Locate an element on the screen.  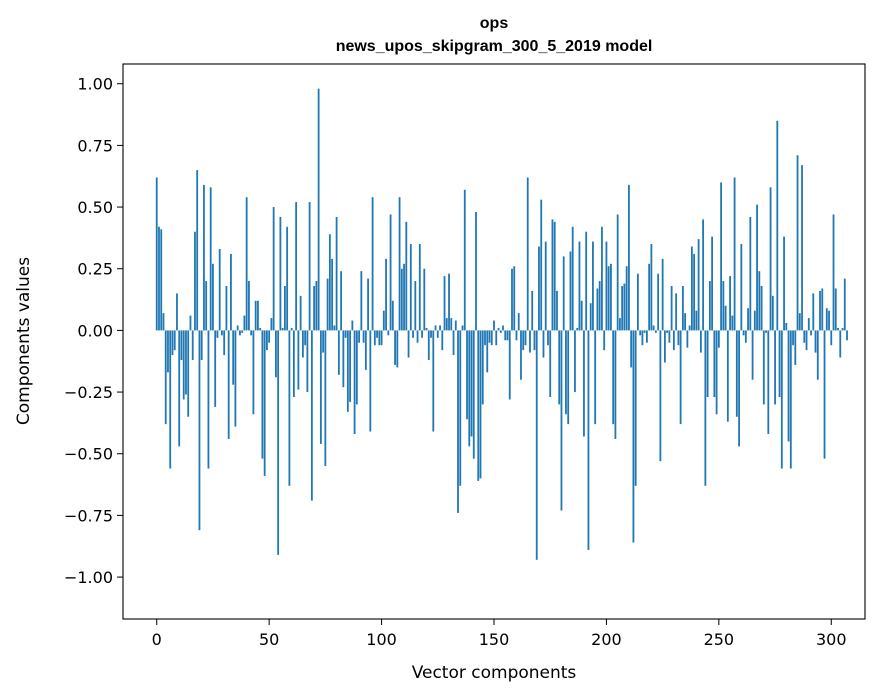
y-tick-label: −1.00 is located at coordinates (88, 577).